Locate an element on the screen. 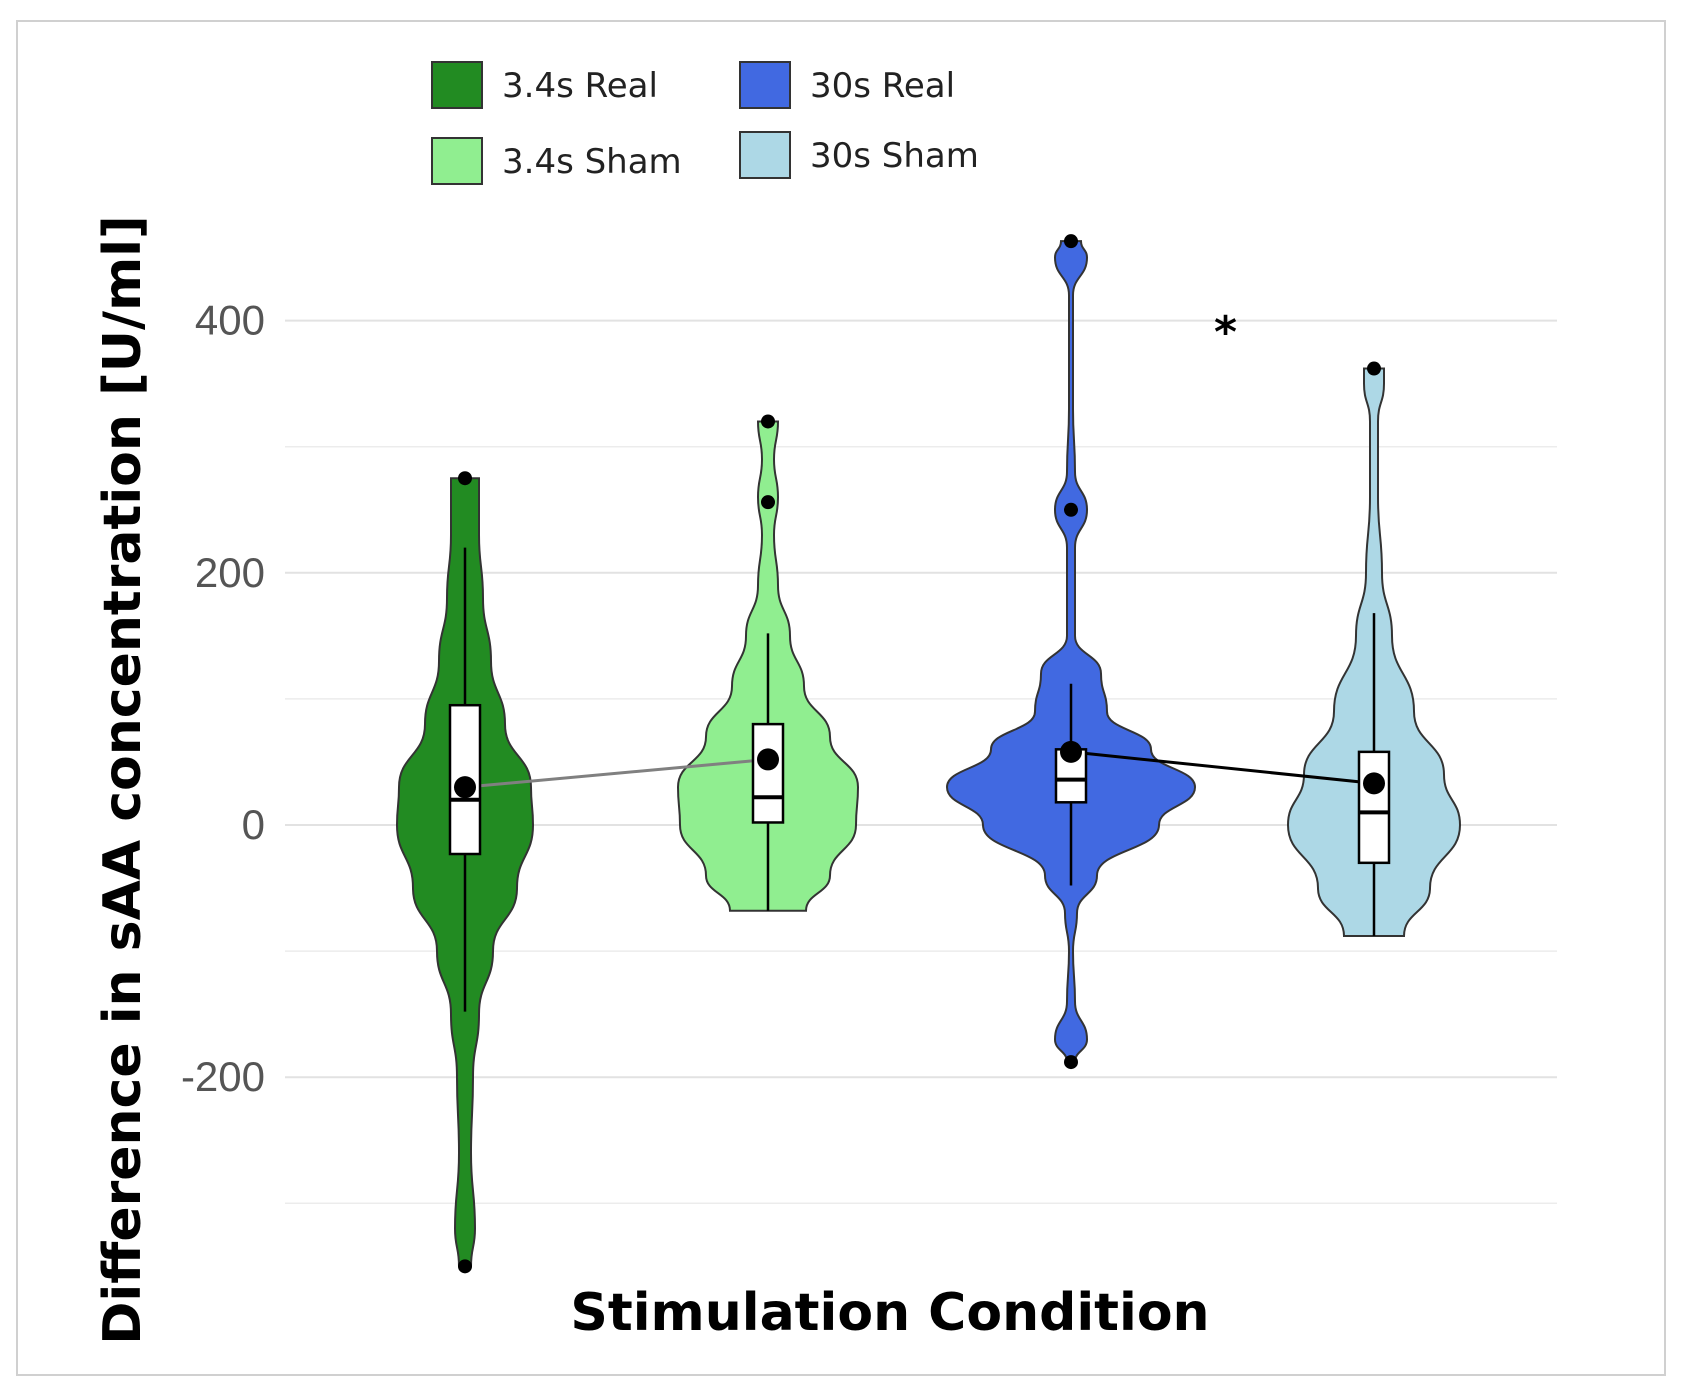  violin-30s-real is located at coordinates (1071, 652).